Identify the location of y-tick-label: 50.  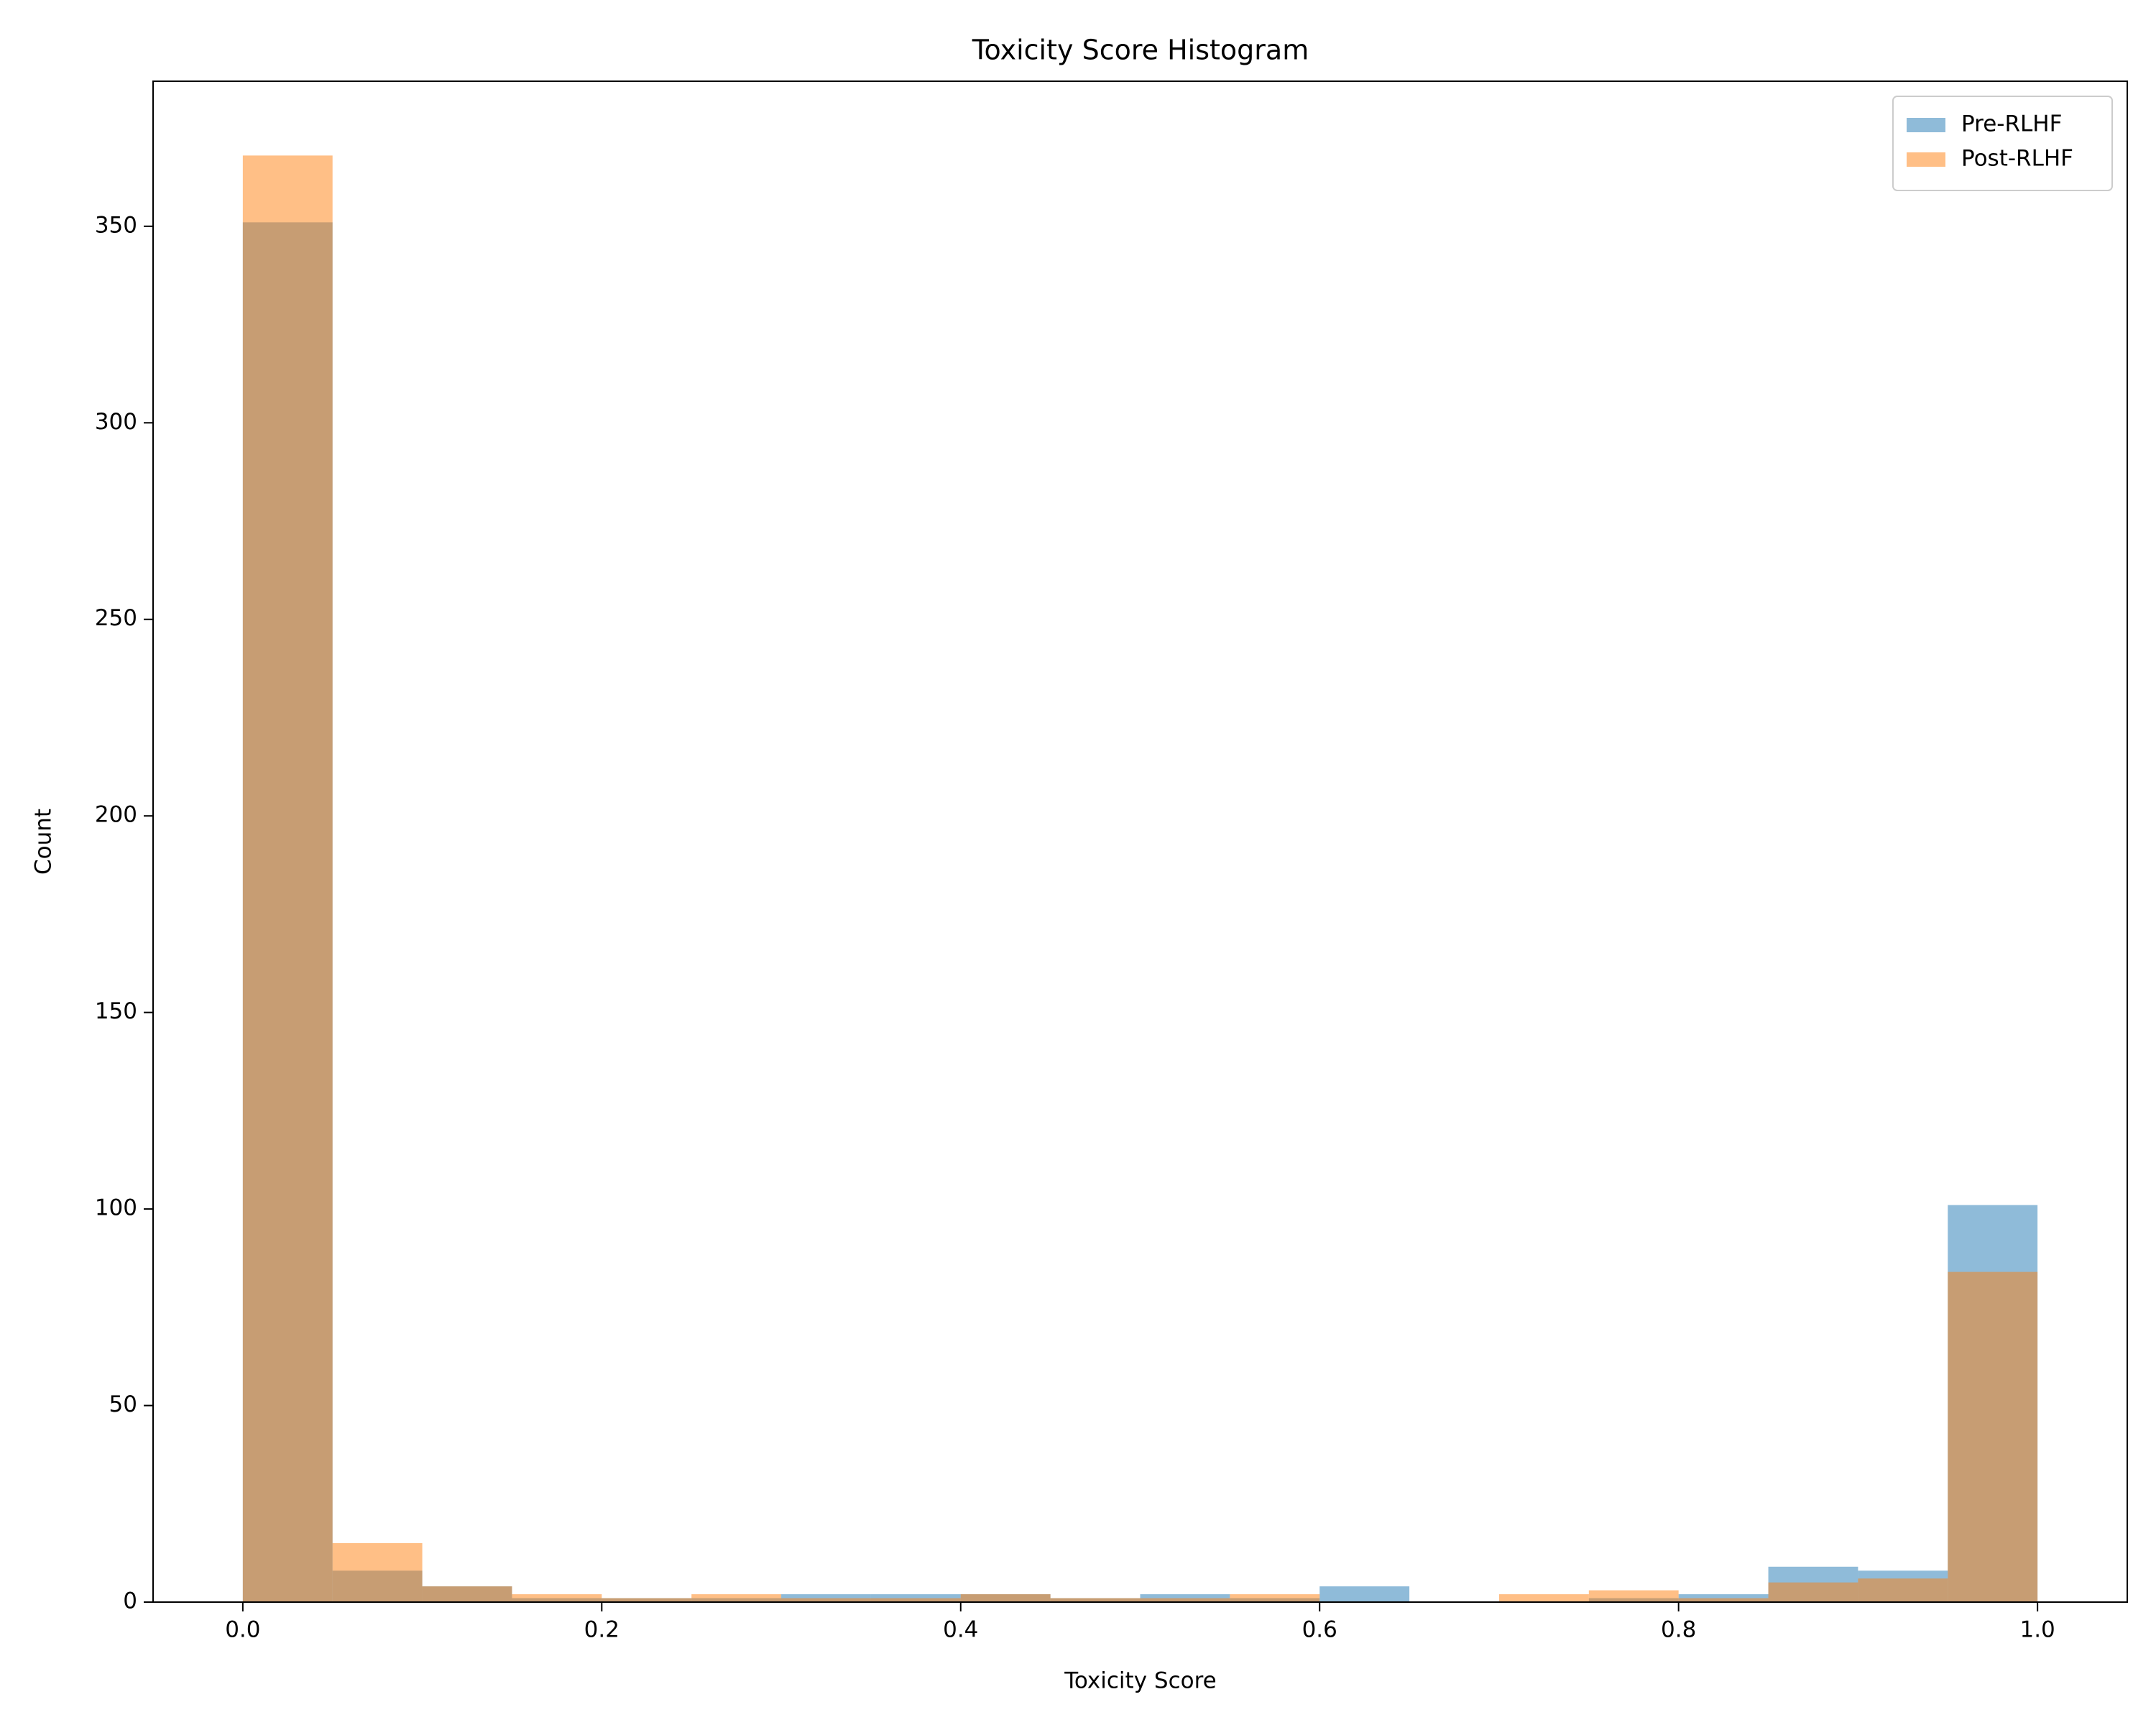
(123, 1404).